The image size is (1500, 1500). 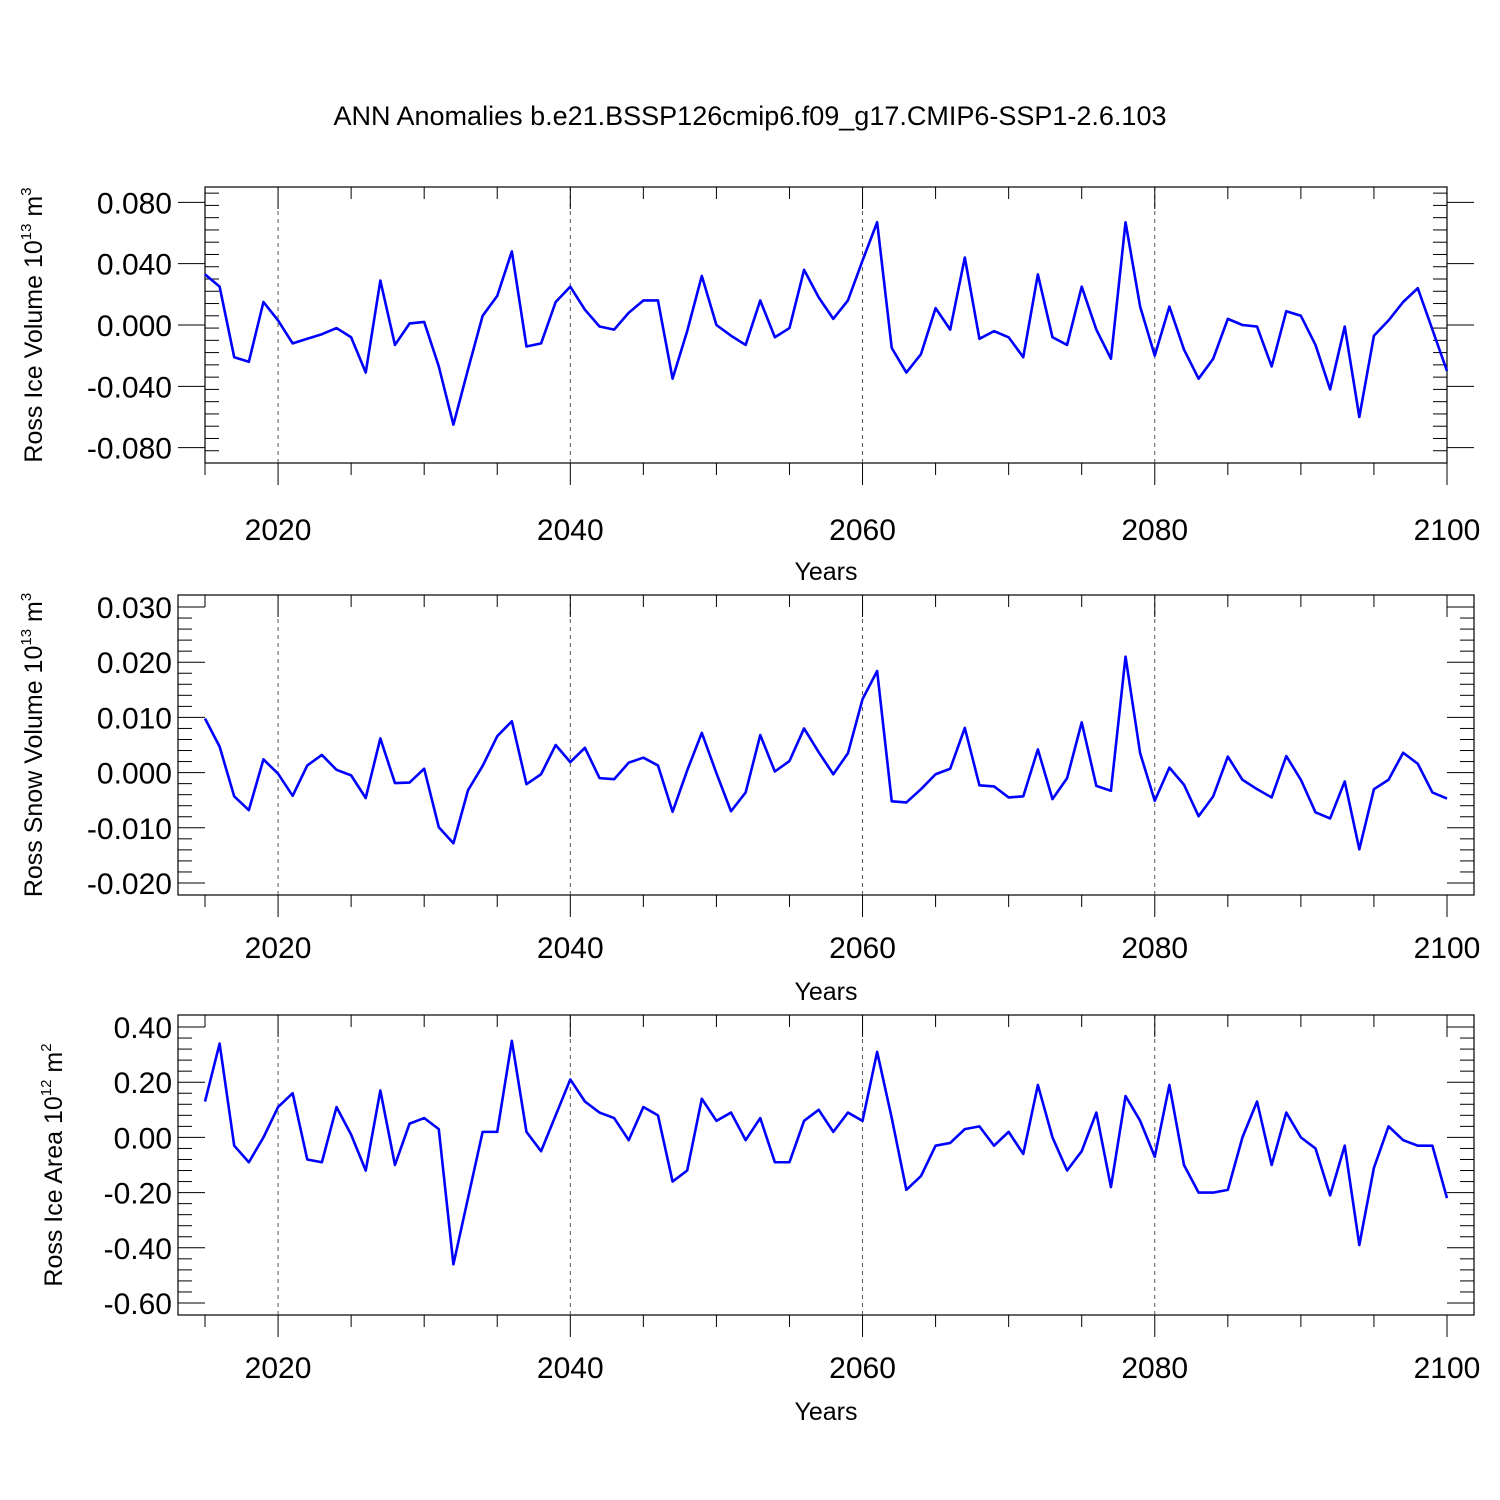 I want to click on y-tick-label: 0.00, so click(x=143, y=1138).